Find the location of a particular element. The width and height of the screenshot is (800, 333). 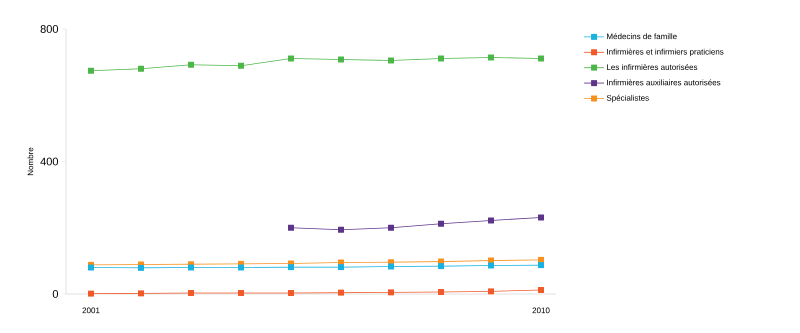

y-axis-title: Nombre is located at coordinates (30, 162).